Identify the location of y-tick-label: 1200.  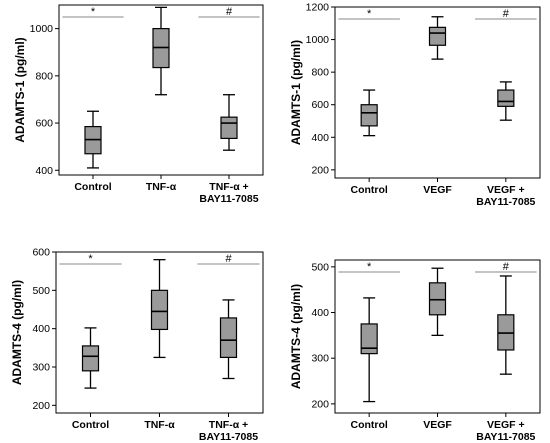
(318, 8).